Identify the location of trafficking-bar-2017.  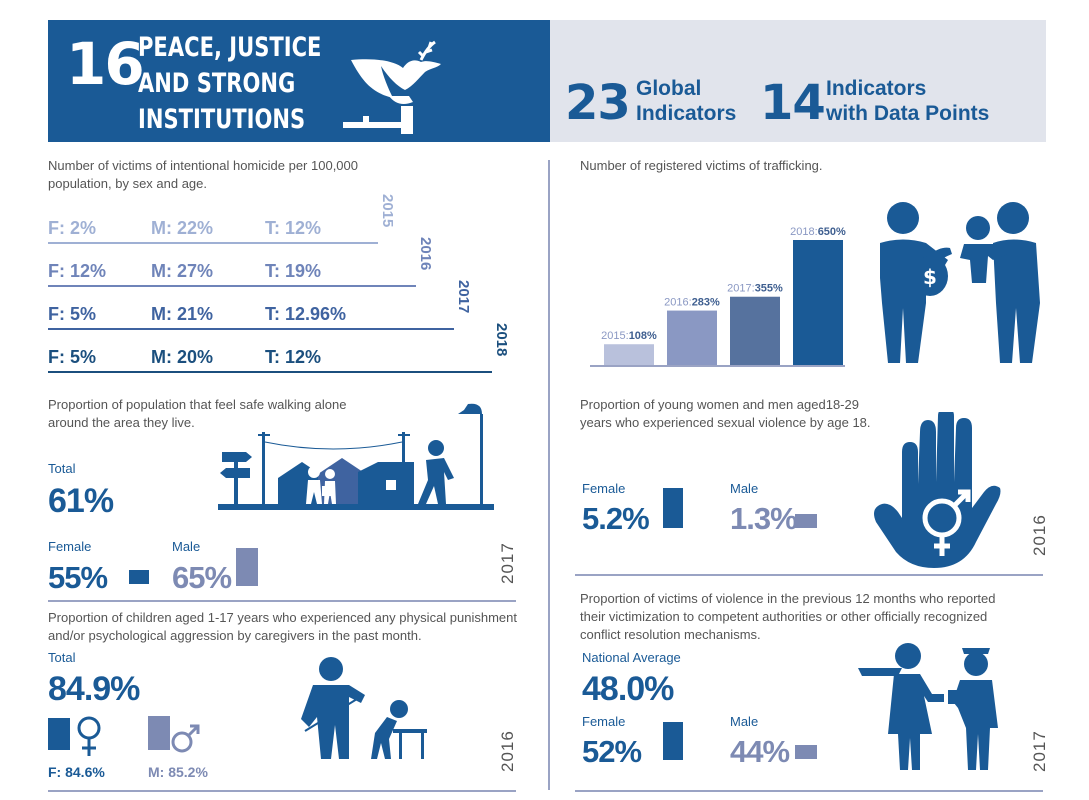
(755, 330).